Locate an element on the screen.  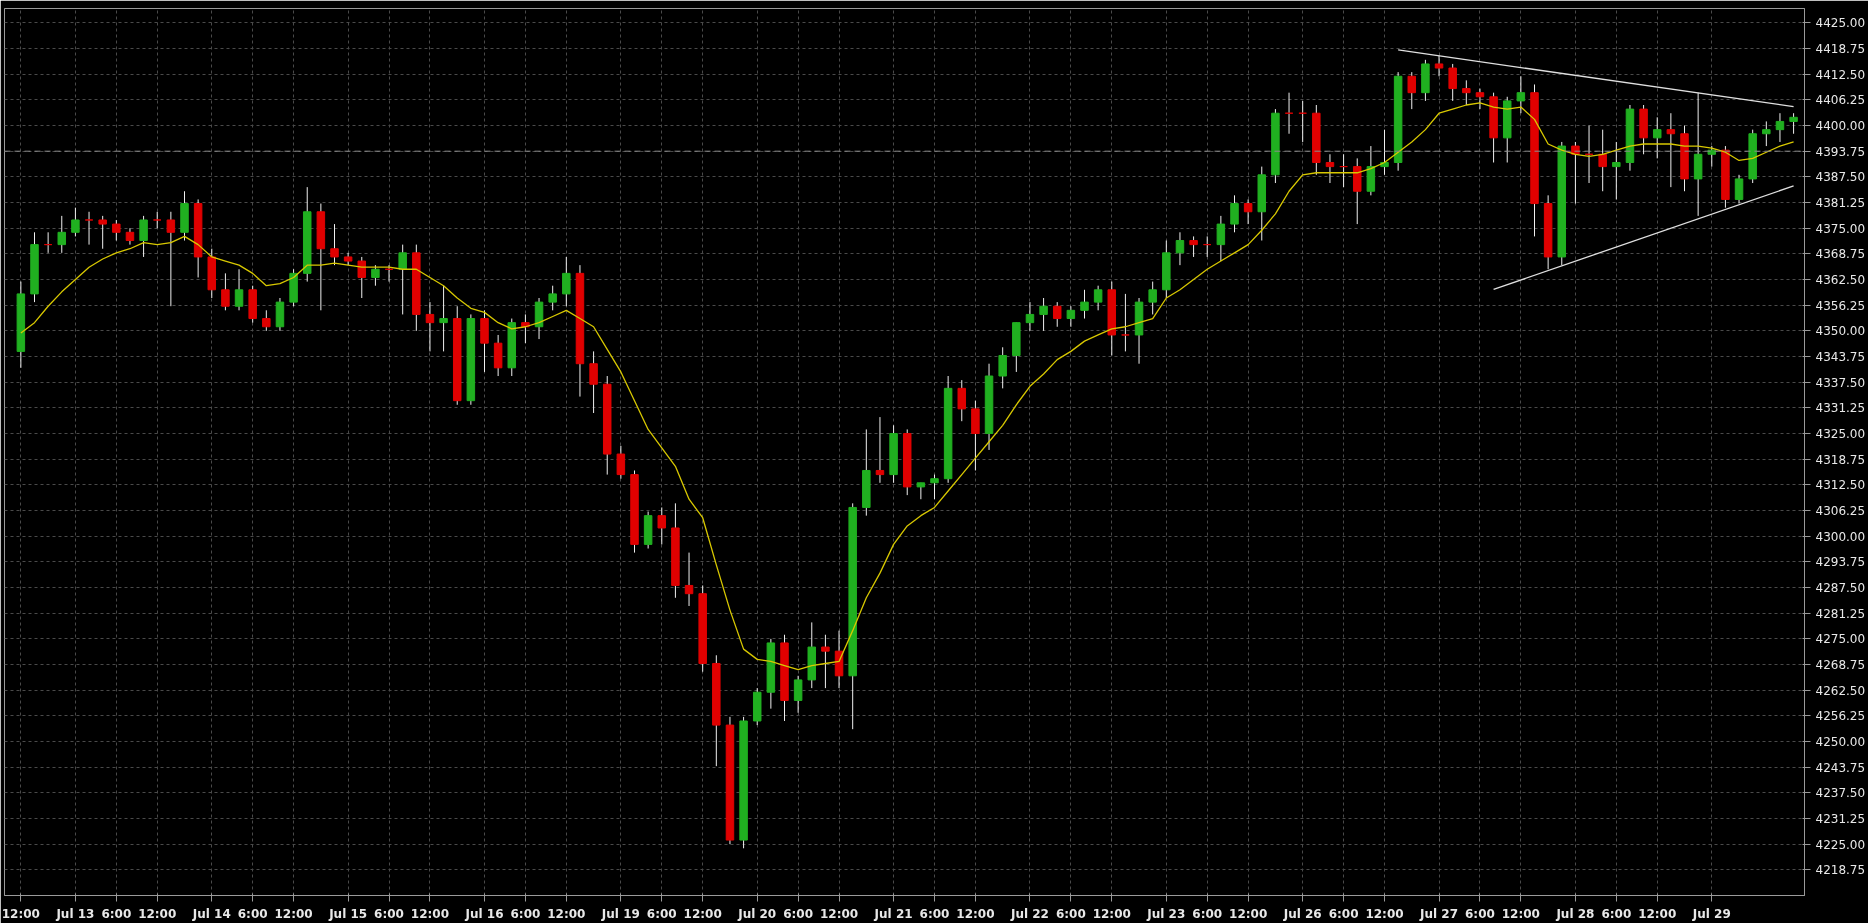
y-tick-label: 4362.50 is located at coordinates (1840, 280).